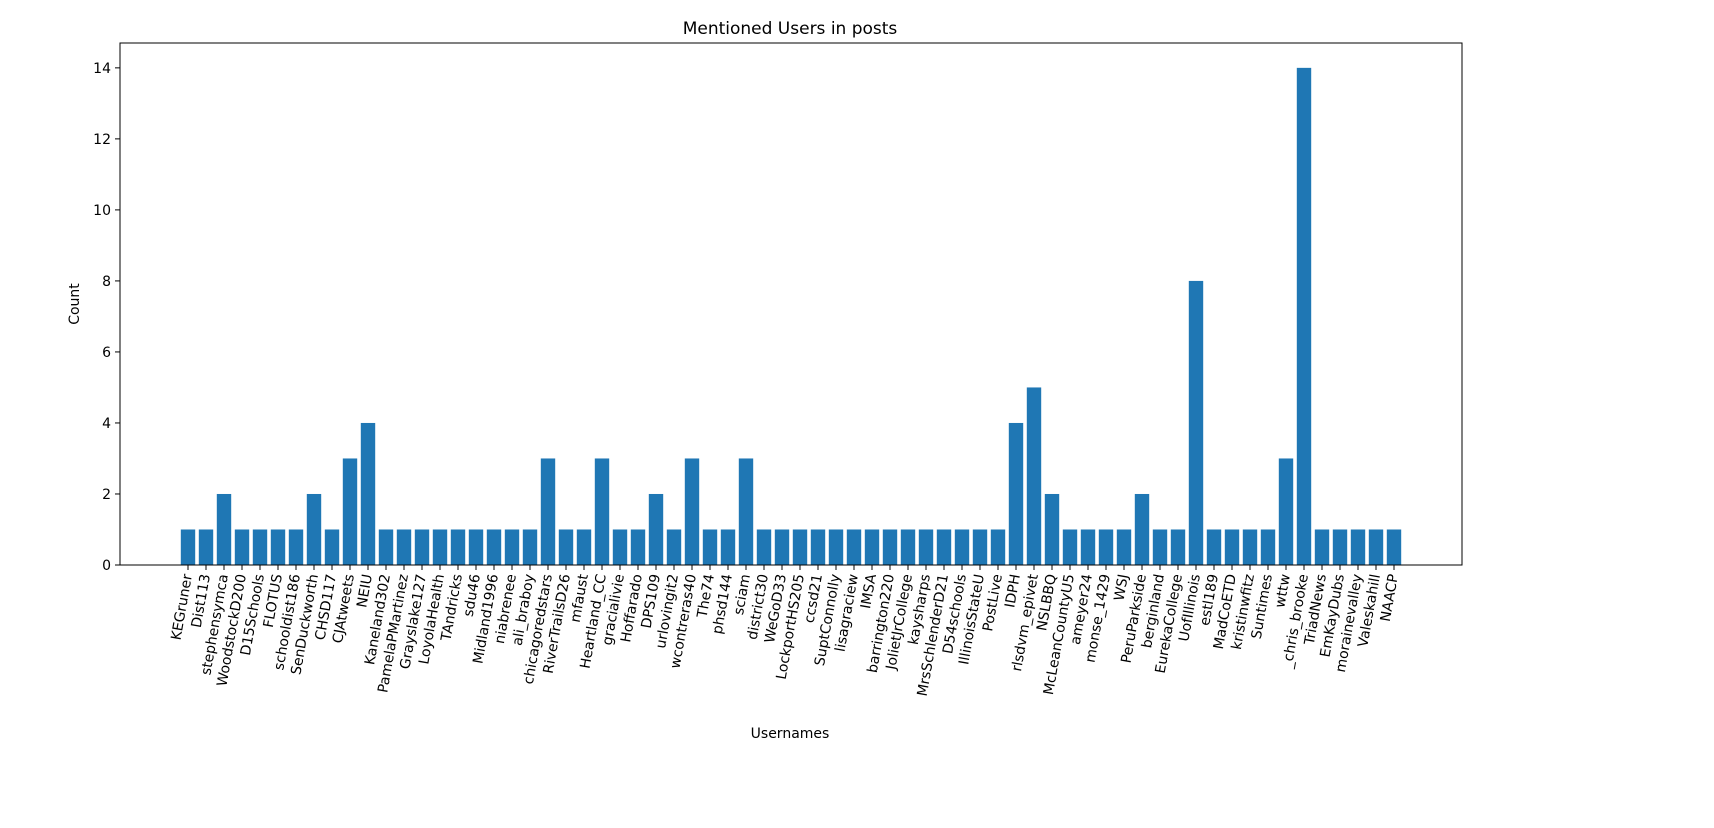 The height and width of the screenshot is (828, 1714). Describe the element at coordinates (106, 282) in the screenshot. I see `y-tick-label: 8` at that location.